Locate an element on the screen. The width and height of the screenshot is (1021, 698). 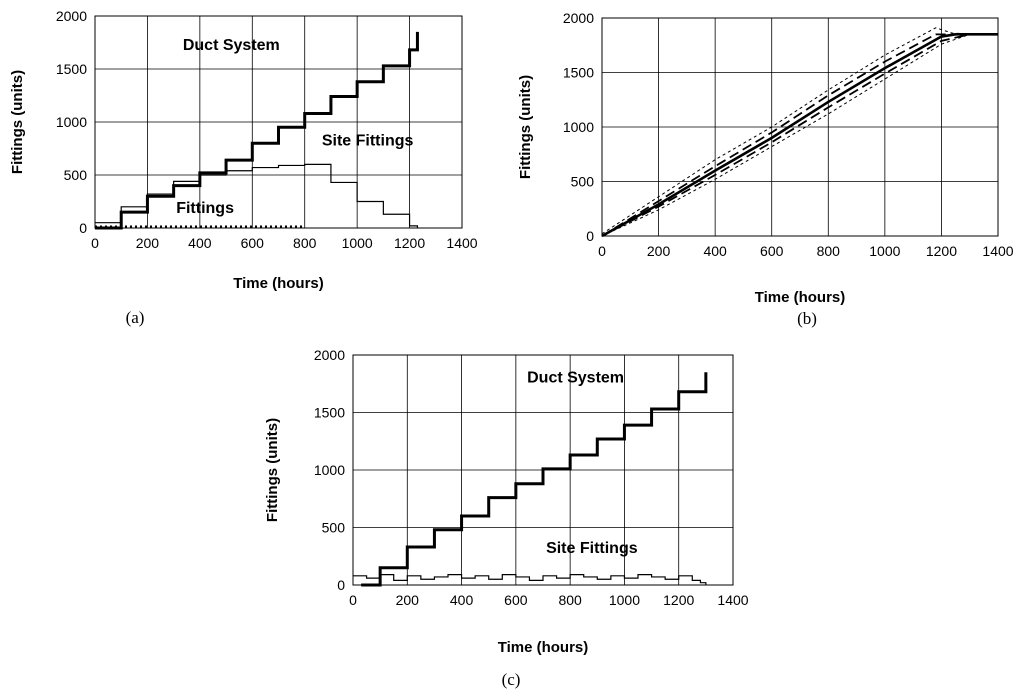
series-annotation: Fittings is located at coordinates (205, 208).